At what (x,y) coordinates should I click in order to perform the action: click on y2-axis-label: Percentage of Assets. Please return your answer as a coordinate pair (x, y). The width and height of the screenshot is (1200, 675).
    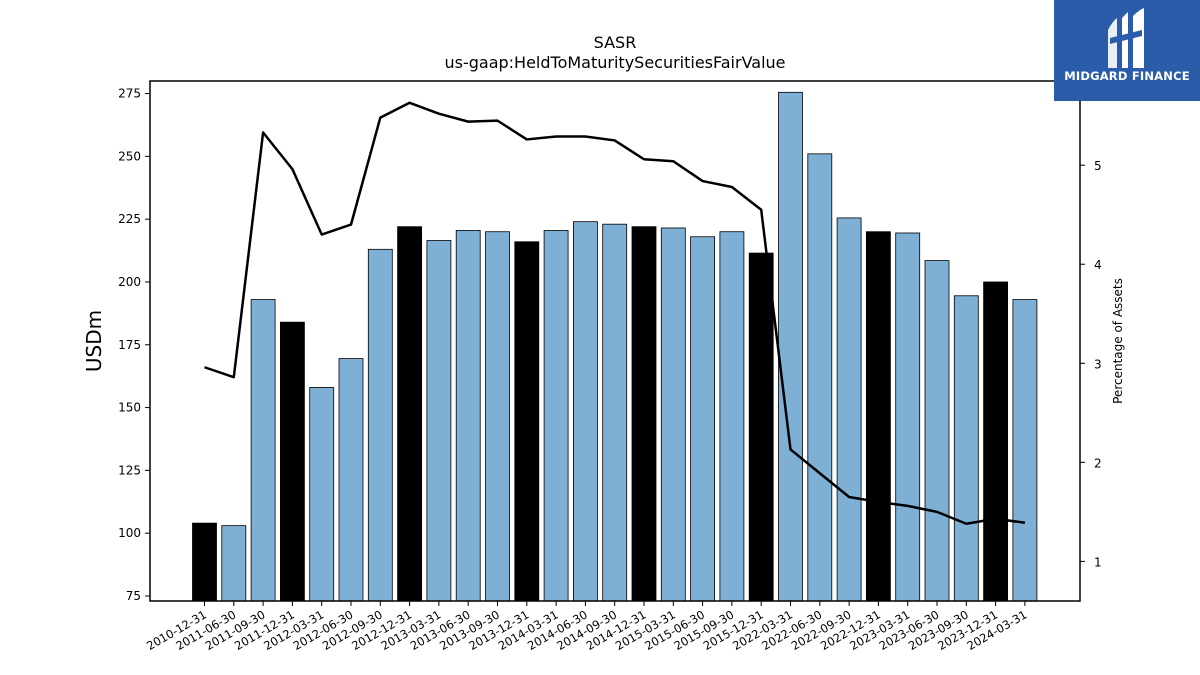
    Looking at the image, I should click on (1118, 341).